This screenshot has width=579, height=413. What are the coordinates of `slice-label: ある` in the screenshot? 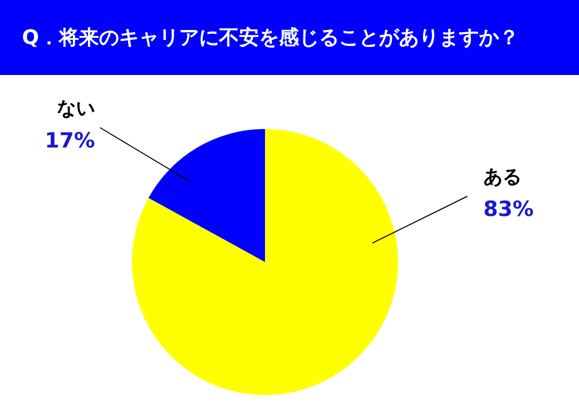 It's located at (502, 177).